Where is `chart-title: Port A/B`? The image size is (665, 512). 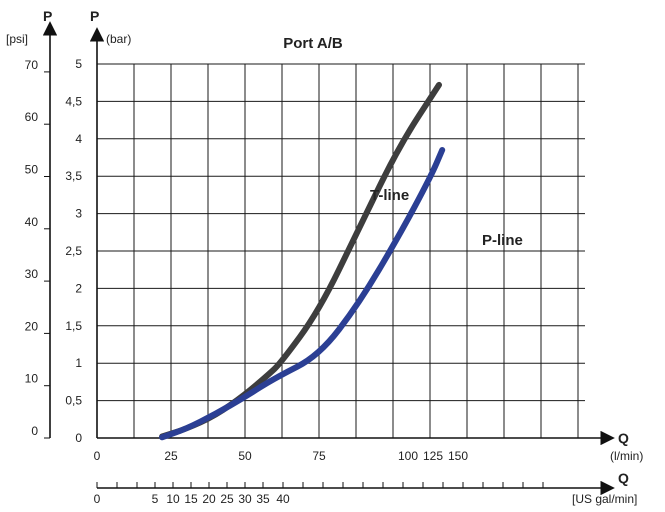 chart-title: Port A/B is located at coordinates (313, 43).